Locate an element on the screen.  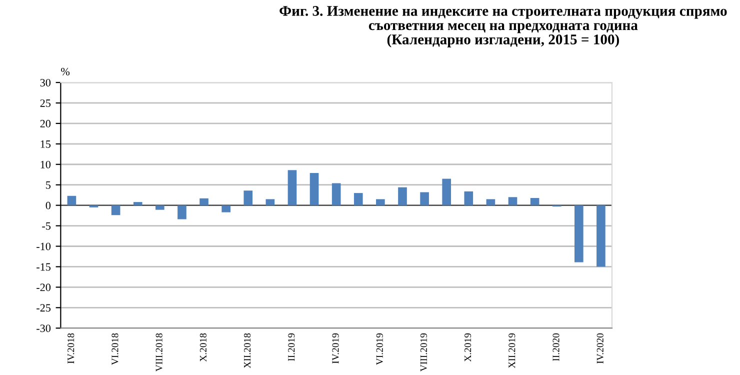
x-tick-label: X.2019 is located at coordinates (468, 347).